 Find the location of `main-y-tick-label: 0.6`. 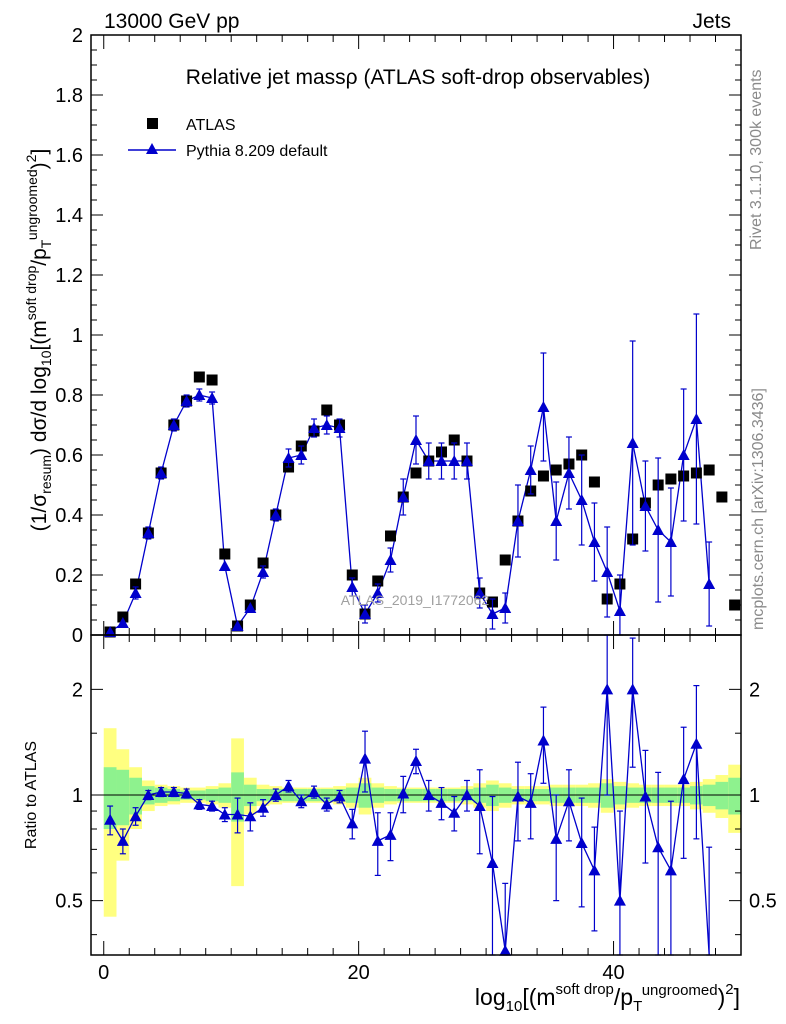

main-y-tick-label: 0.6 is located at coordinates (69, 456).